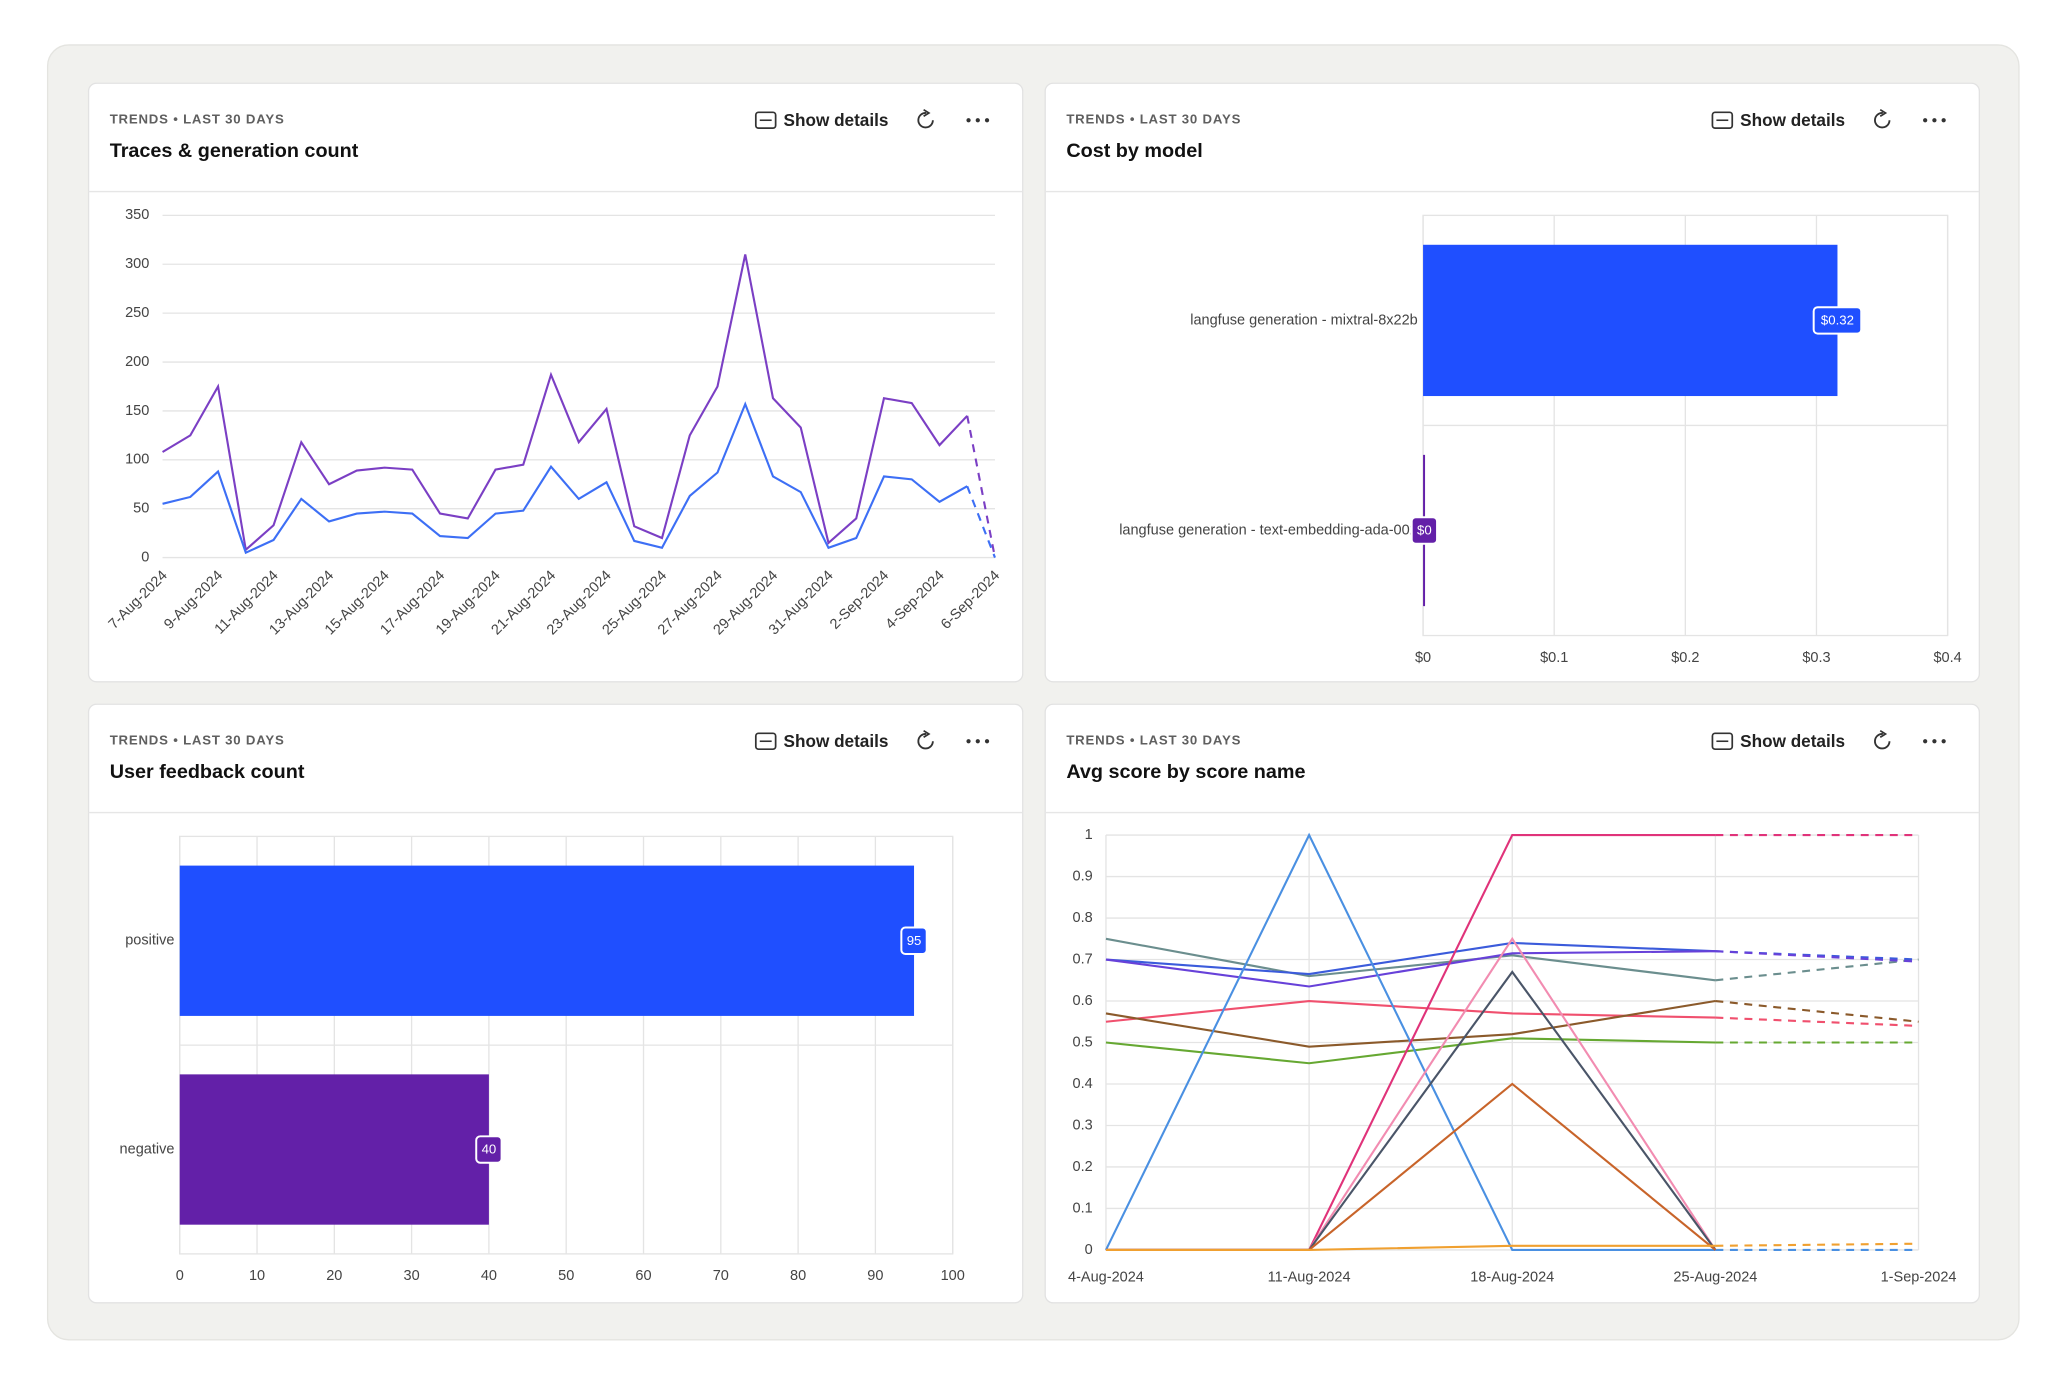 The width and height of the screenshot is (2056, 1390). Describe the element at coordinates (1715, 1278) in the screenshot. I see `x-tick-label: 25-Aug-2024` at that location.